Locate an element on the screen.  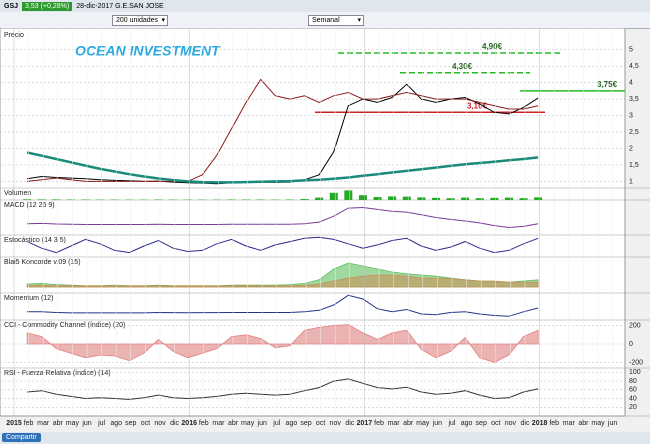
panel-title: Blai5 Koncorde v.09 (15) is located at coordinates (42, 262).